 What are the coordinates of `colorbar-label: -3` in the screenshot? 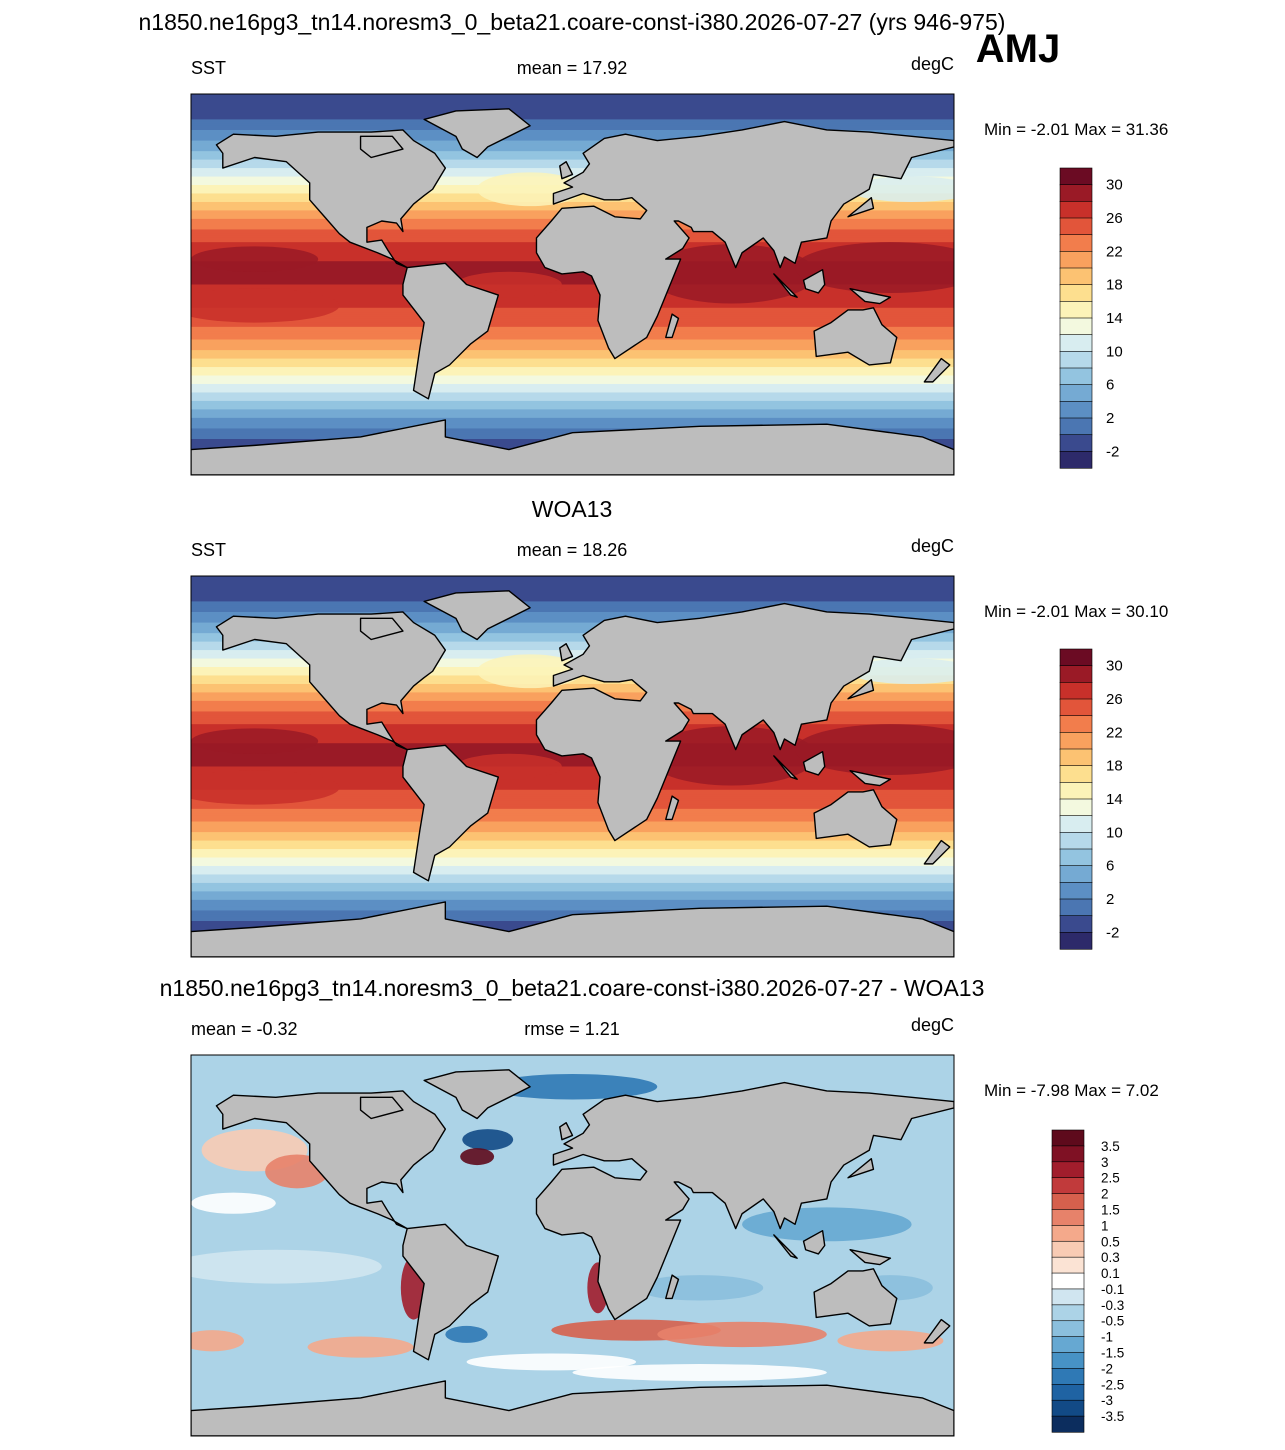 It's located at (1107, 1400).